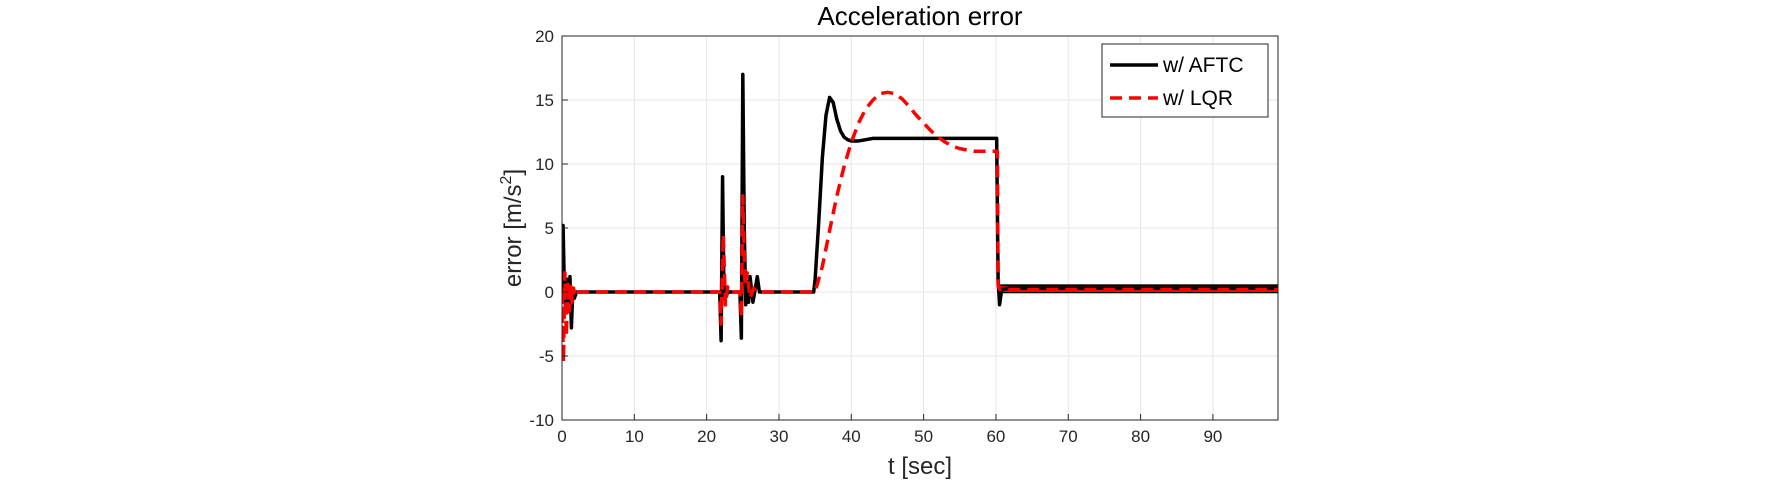  I want to click on y-tick-label: 10, so click(544, 164).